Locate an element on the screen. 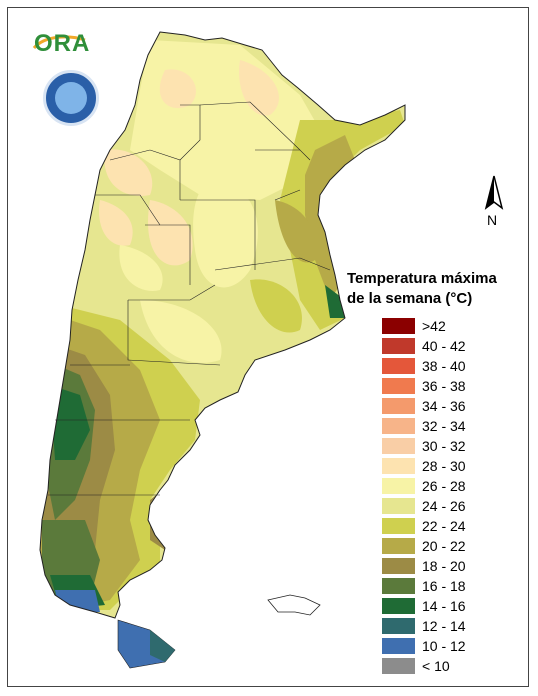  legend-title-line1: Temperatura máxima is located at coordinates (422, 278).